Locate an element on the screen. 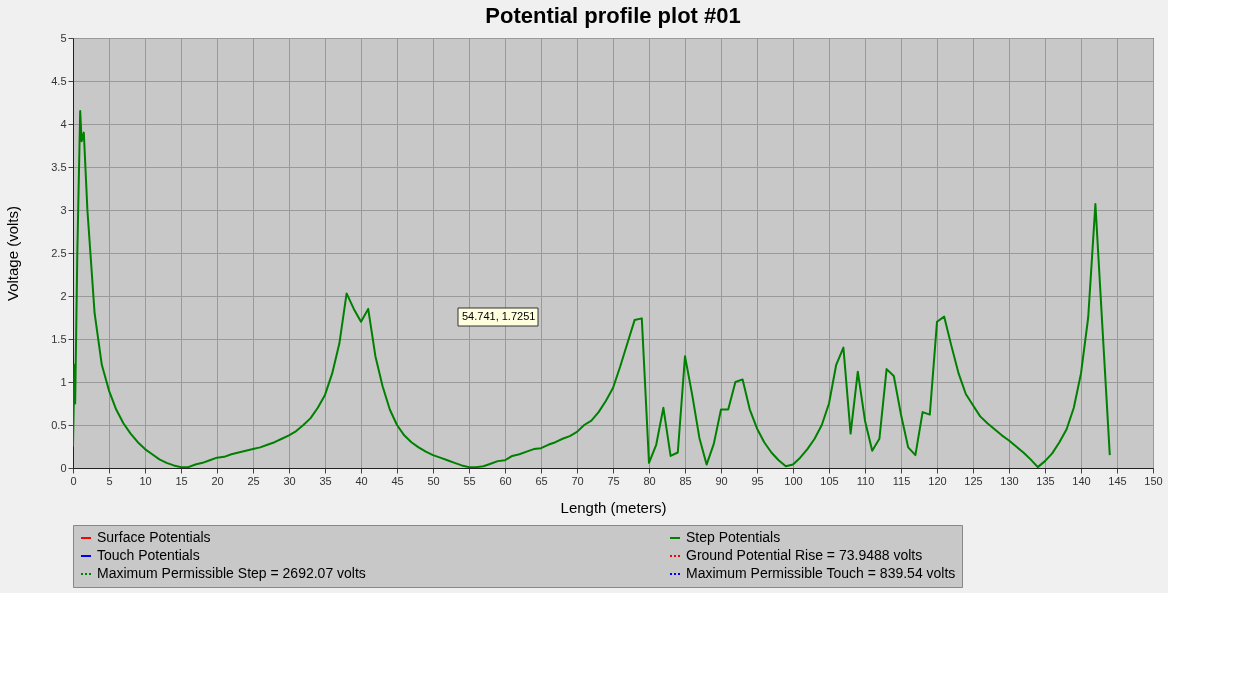  x-tick-label: 105 is located at coordinates (829, 480).